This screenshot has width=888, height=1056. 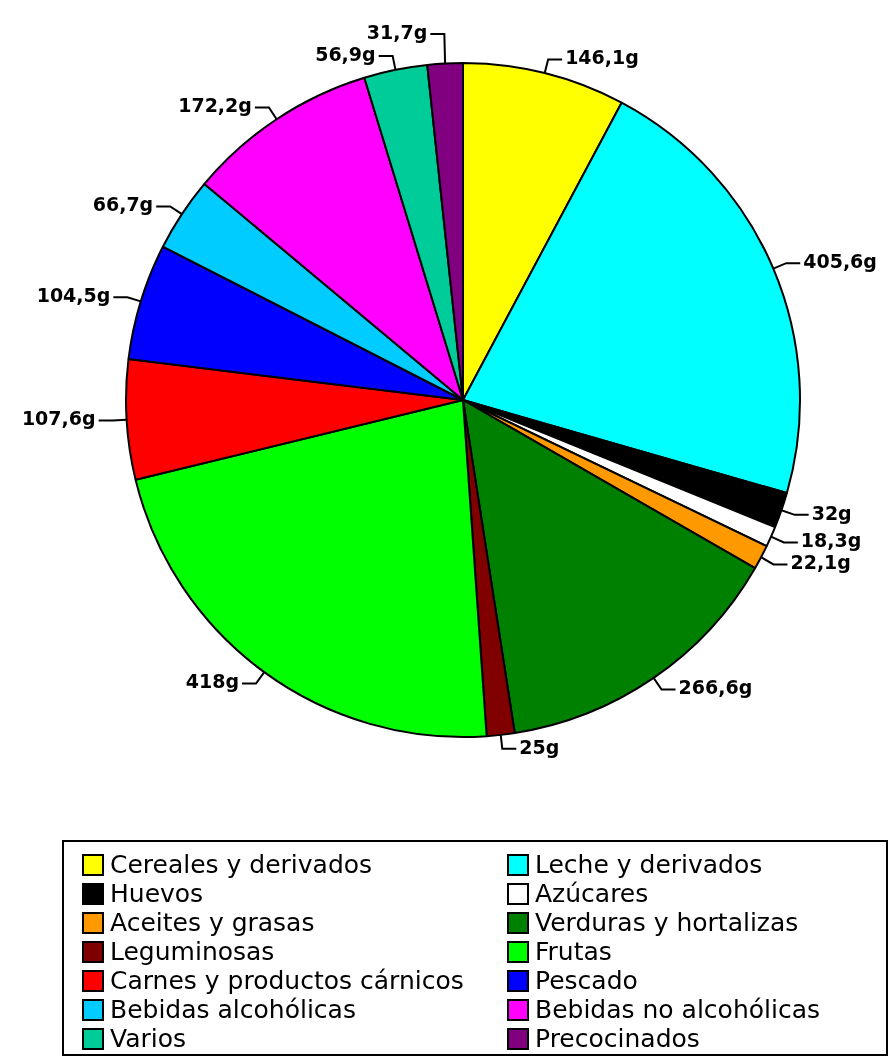 I want to click on legend-label: Verduras y hortalizas, so click(x=667, y=922).